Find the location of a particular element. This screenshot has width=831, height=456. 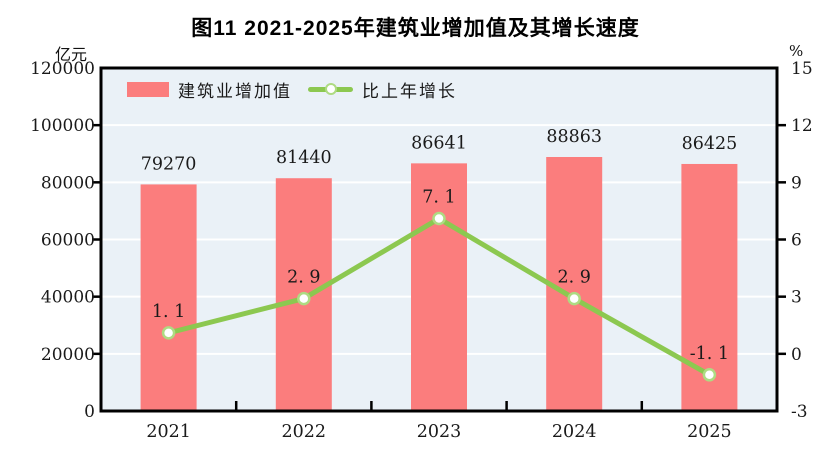

line-marker-2024 is located at coordinates (574, 298).